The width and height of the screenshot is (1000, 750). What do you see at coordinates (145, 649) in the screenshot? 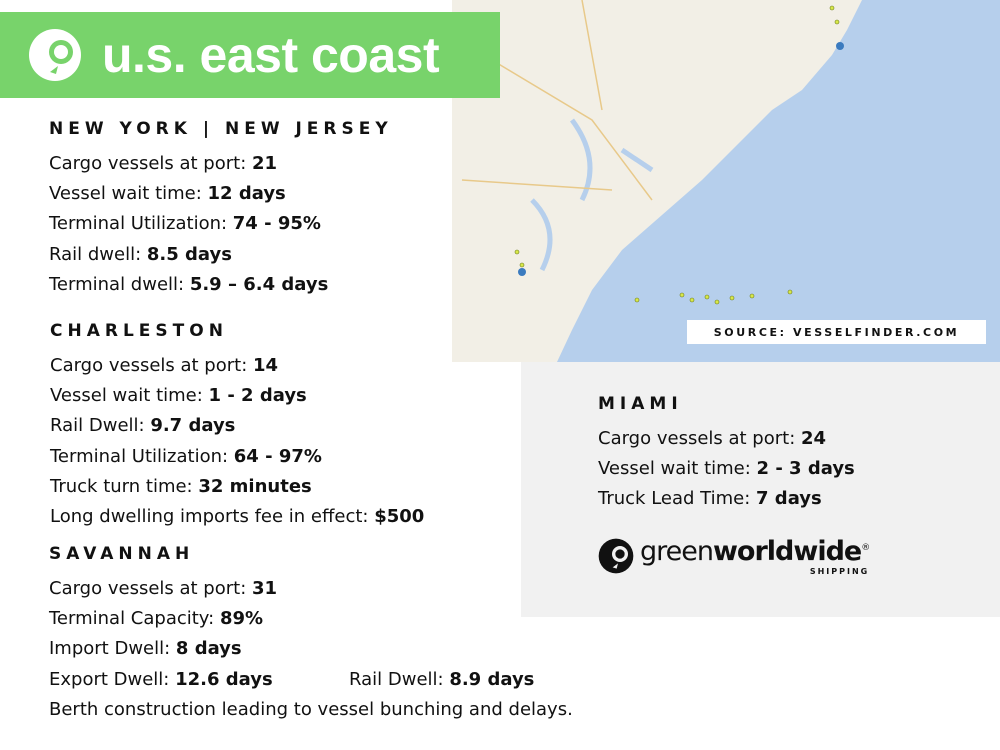
I see `stat-row: Import Dwell: 8 days` at bounding box center [145, 649].